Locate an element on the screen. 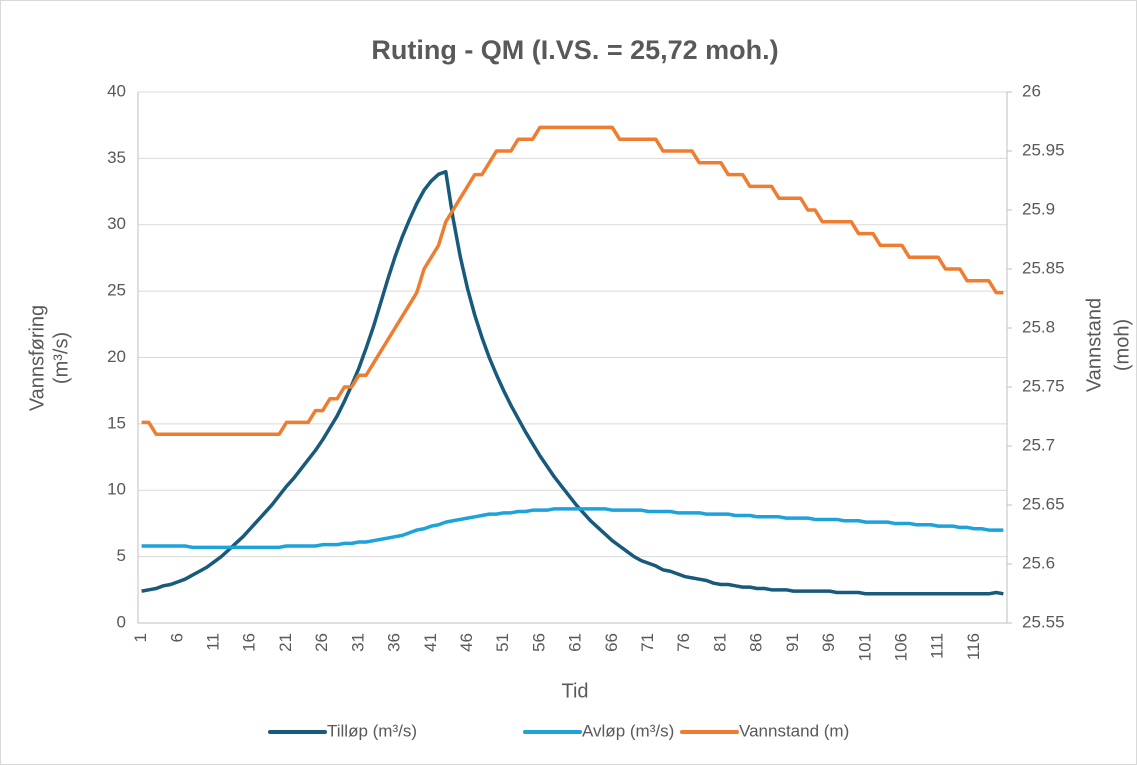 This screenshot has height=765, width=1137. y-axis-title: Vannsføring (m³/s) is located at coordinates (49, 358).